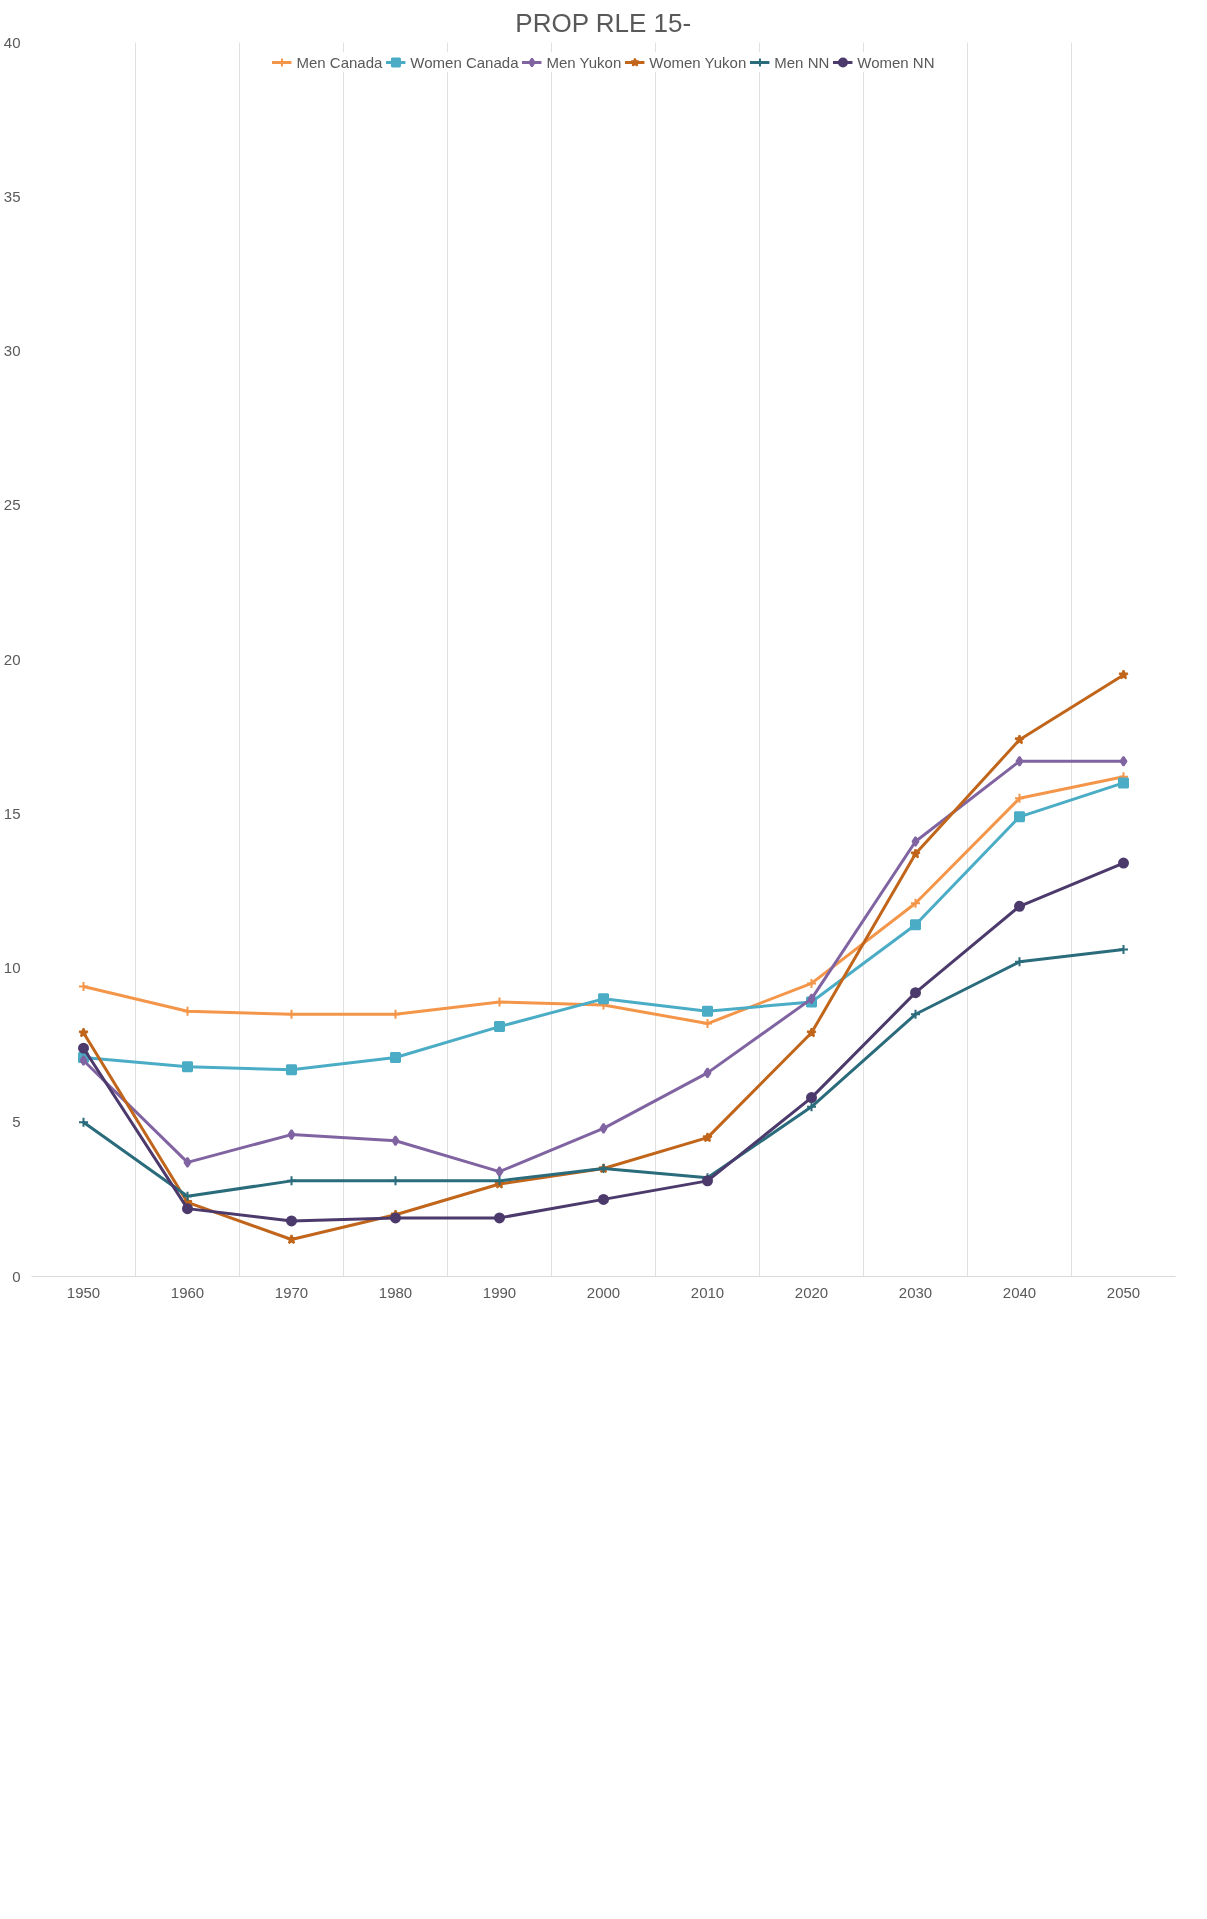 The width and height of the screenshot is (1207, 1919). I want to click on chart-title: PROP RLE 15-, so click(603, 22).